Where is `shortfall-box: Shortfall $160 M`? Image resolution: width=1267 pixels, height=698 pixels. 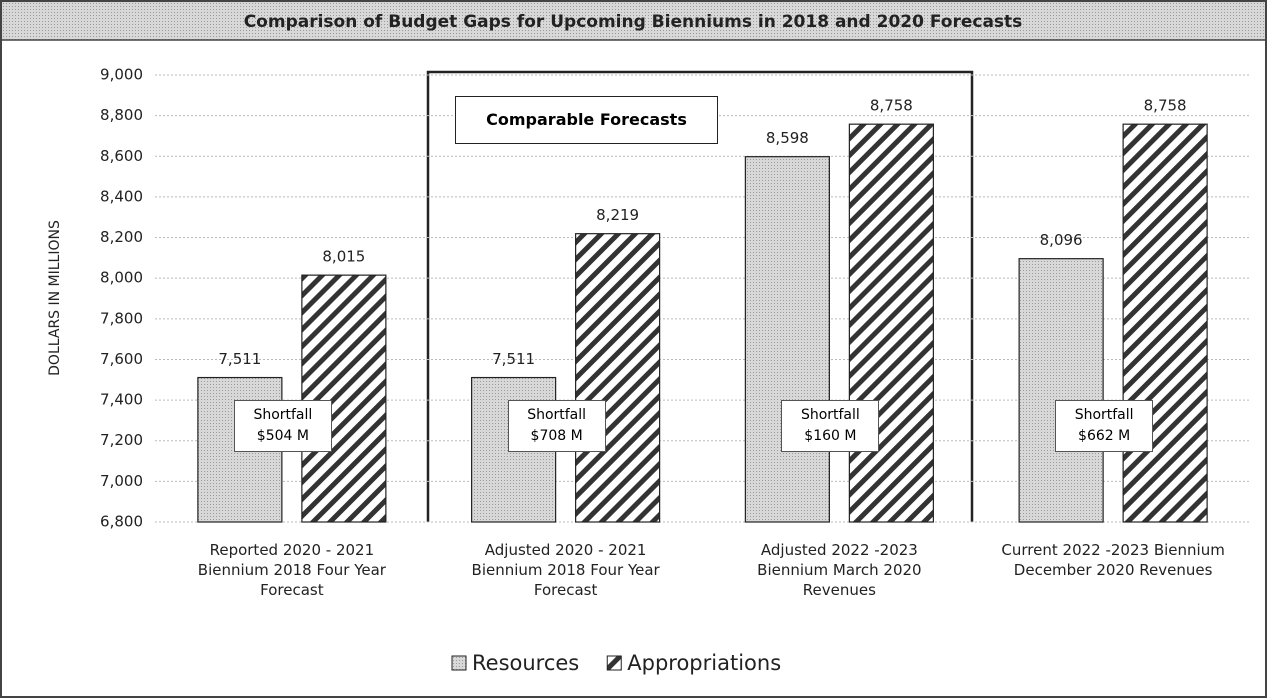
shortfall-box: Shortfall $160 M is located at coordinates (830, 426).